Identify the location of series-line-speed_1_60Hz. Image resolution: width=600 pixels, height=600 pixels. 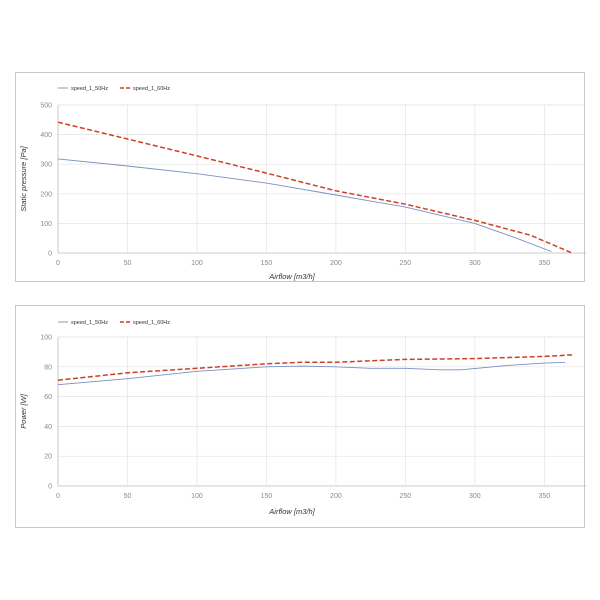
(315, 367).